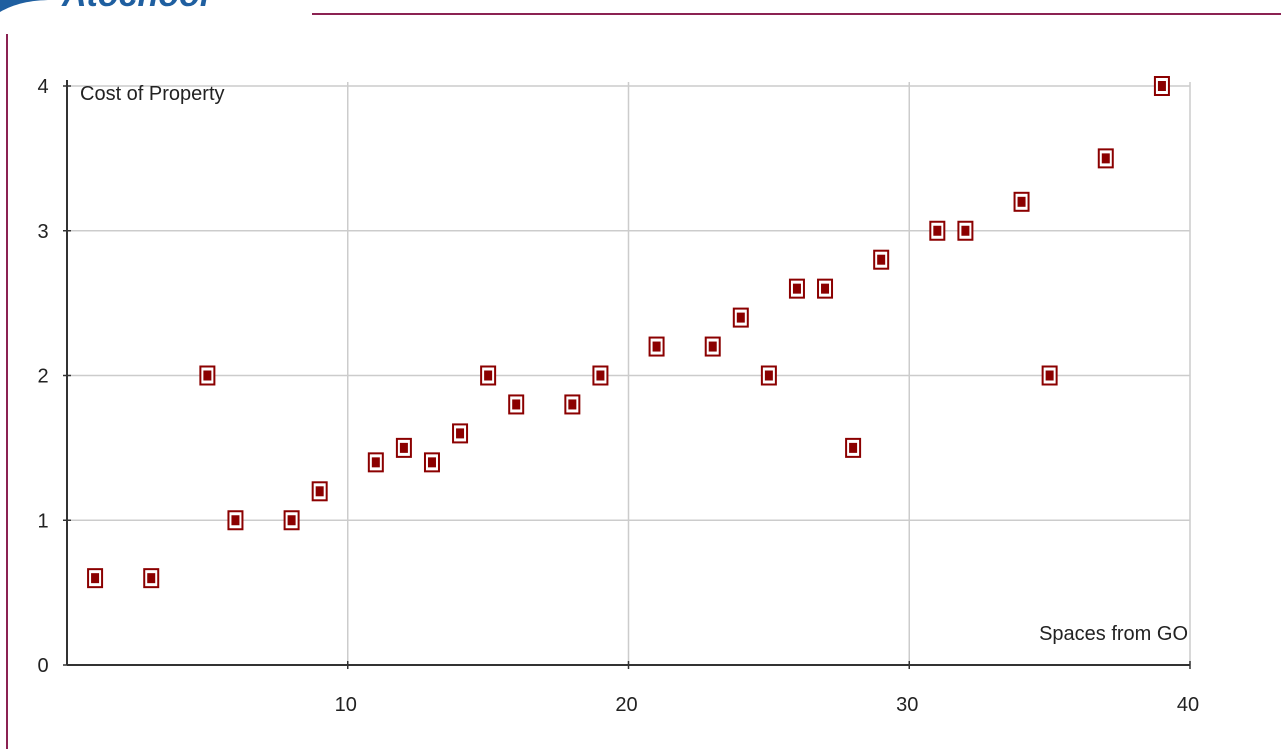  I want to click on logo-text: Atochool, so click(136, 7).